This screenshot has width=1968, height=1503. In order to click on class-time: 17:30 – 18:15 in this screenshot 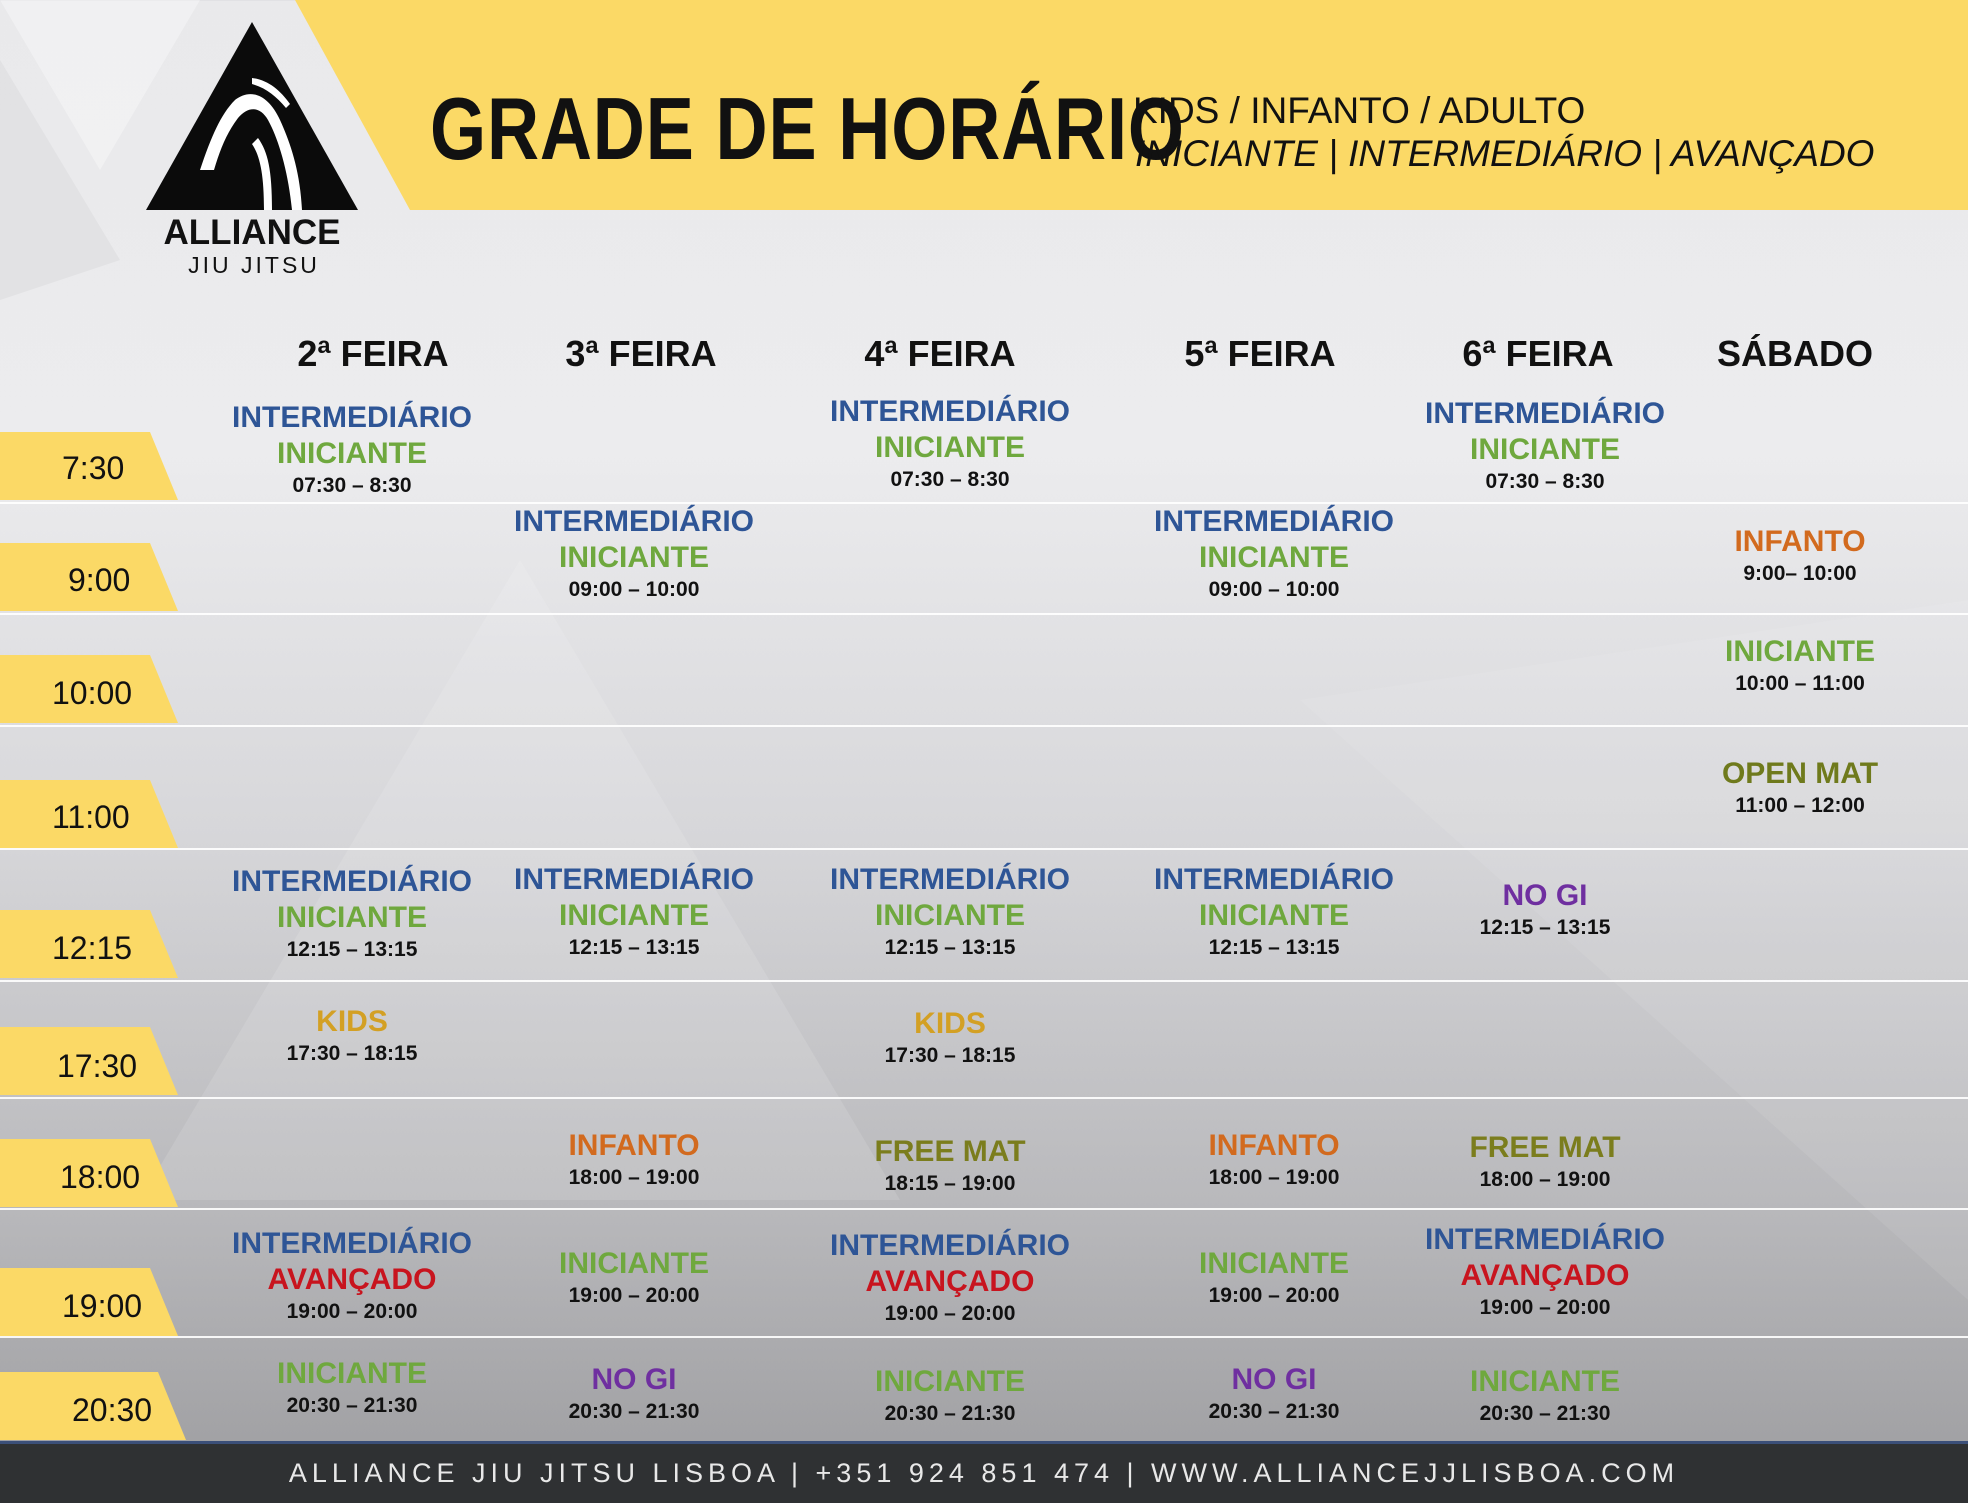, I will do `click(950, 1055)`.